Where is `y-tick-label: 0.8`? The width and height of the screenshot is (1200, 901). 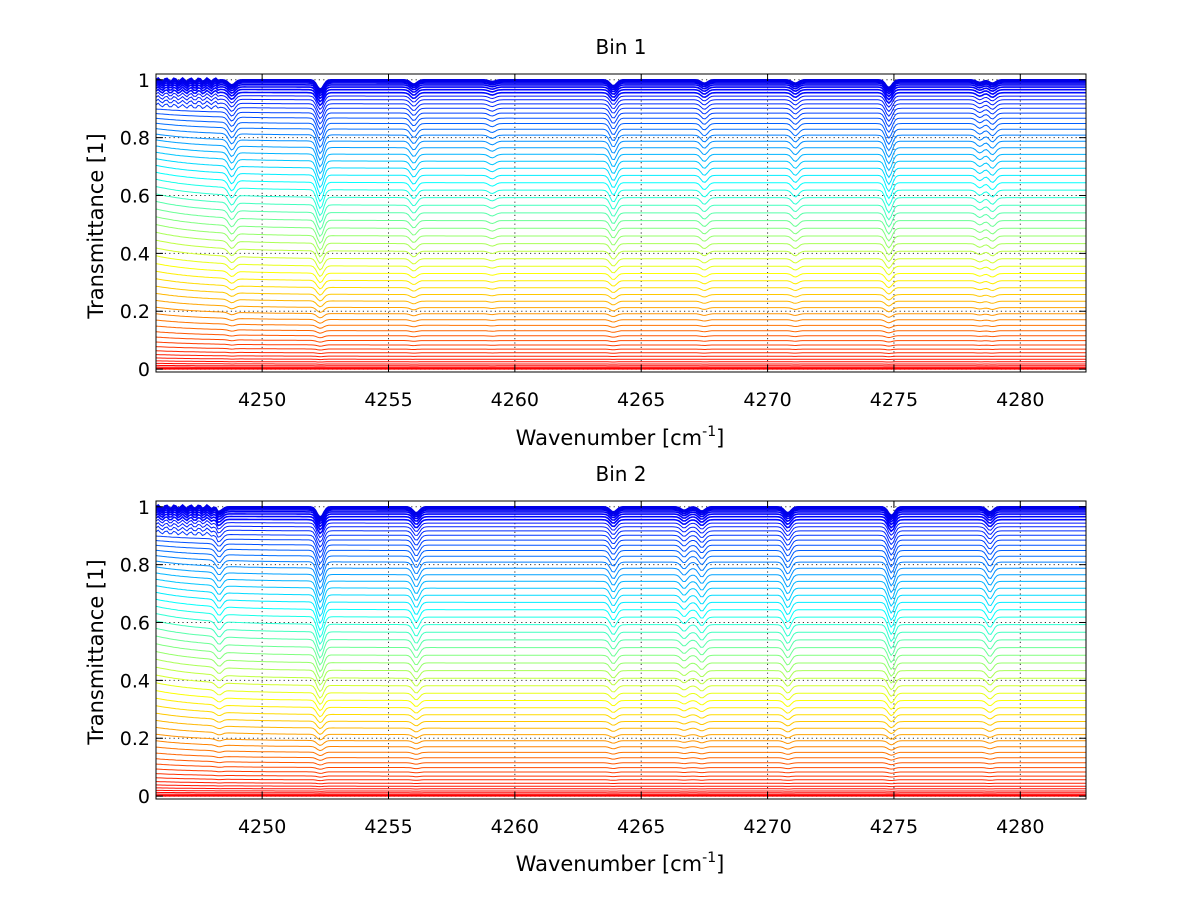 y-tick-label: 0.8 is located at coordinates (135, 139).